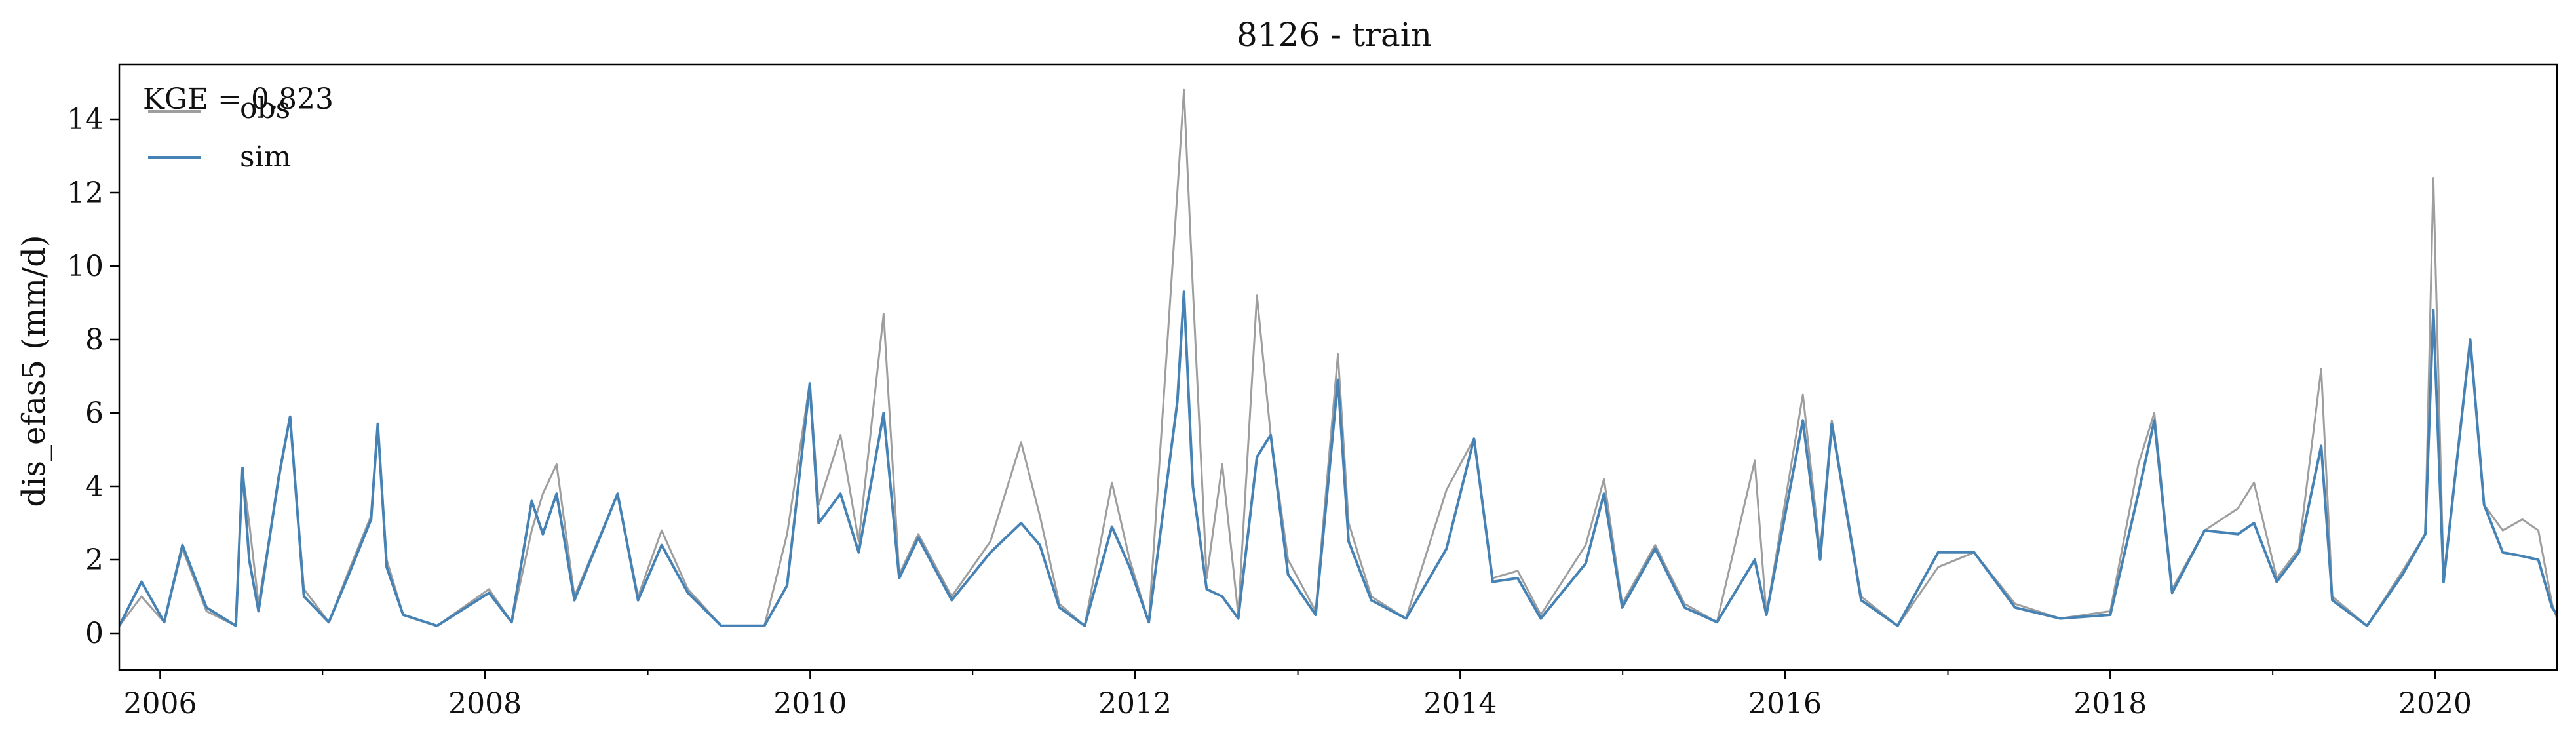 The width and height of the screenshot is (2576, 742). Describe the element at coordinates (265, 108) in the screenshot. I see `legend-label-obs: obs` at that location.